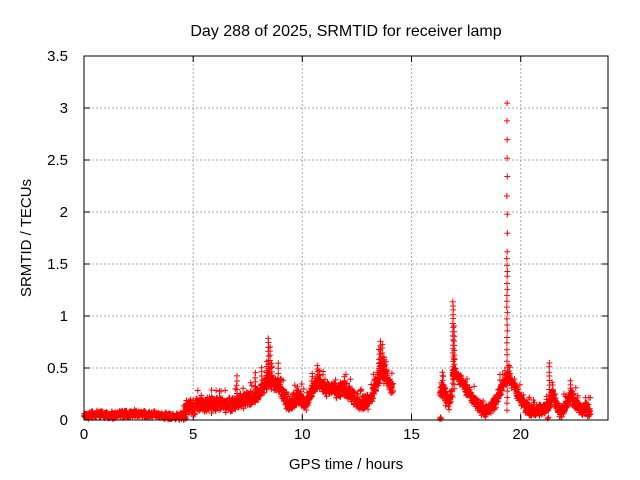 Image resolution: width=640 pixels, height=480 pixels. I want to click on y-tick-label: 2.5, so click(57, 160).